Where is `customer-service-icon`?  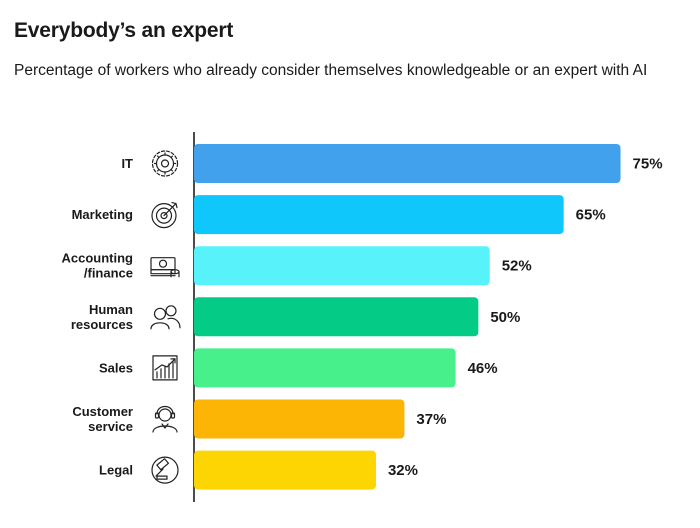
customer-service-icon is located at coordinates (165, 419).